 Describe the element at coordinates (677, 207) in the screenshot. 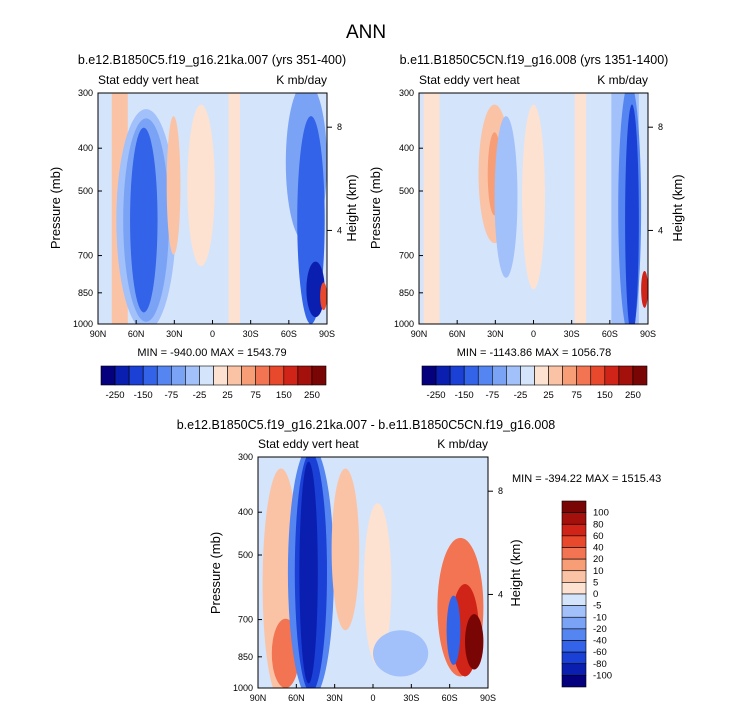

I see `panel-2-ylabel-right: Height (km)` at that location.